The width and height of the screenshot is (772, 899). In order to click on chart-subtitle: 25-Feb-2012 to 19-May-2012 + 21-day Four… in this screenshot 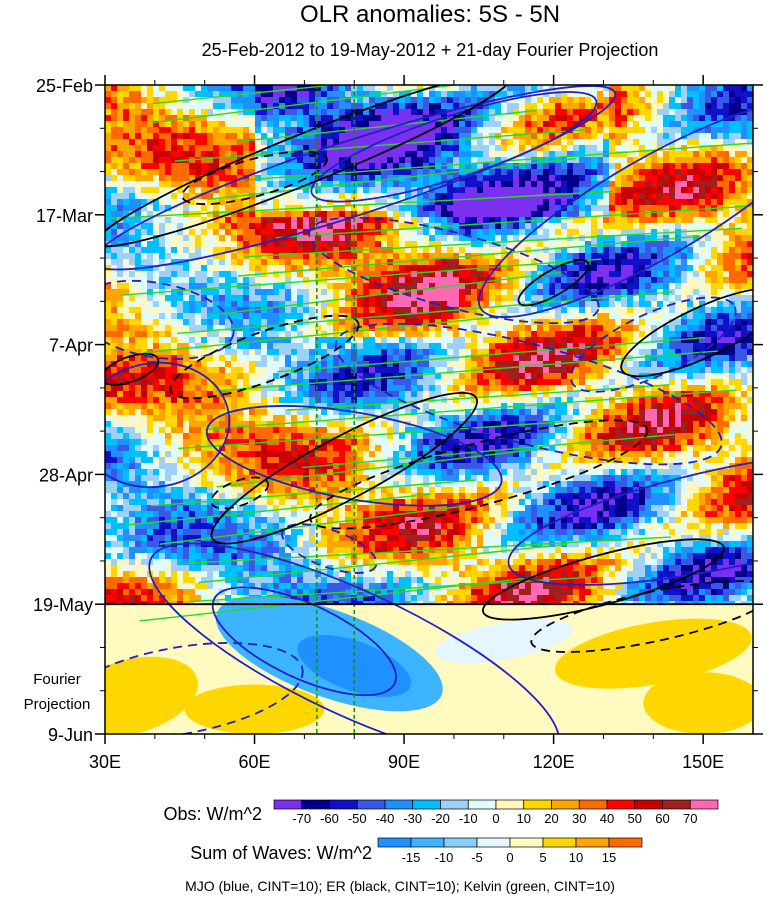, I will do `click(430, 50)`.